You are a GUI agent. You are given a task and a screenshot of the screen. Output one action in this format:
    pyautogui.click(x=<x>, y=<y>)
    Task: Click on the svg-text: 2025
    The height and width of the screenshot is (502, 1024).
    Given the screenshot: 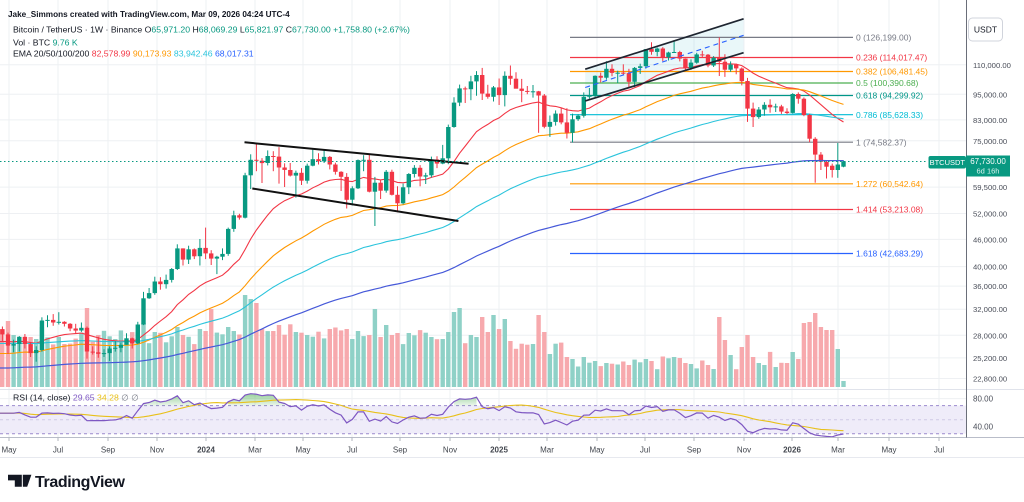 What is the action you would take?
    pyautogui.click(x=499, y=450)
    